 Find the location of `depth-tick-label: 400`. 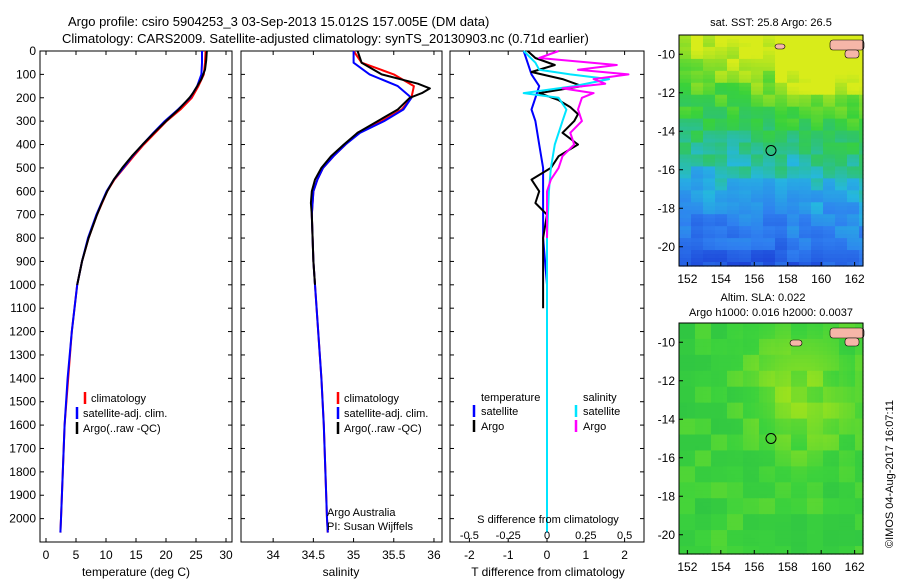

depth-tick-label: 400 is located at coordinates (26, 145).